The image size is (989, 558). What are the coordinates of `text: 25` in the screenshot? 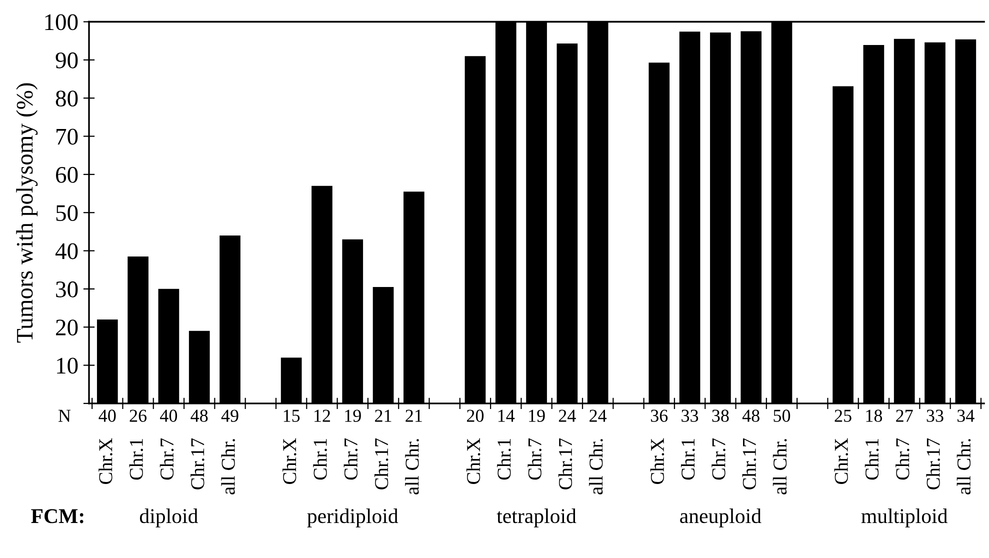 It's located at (843, 416).